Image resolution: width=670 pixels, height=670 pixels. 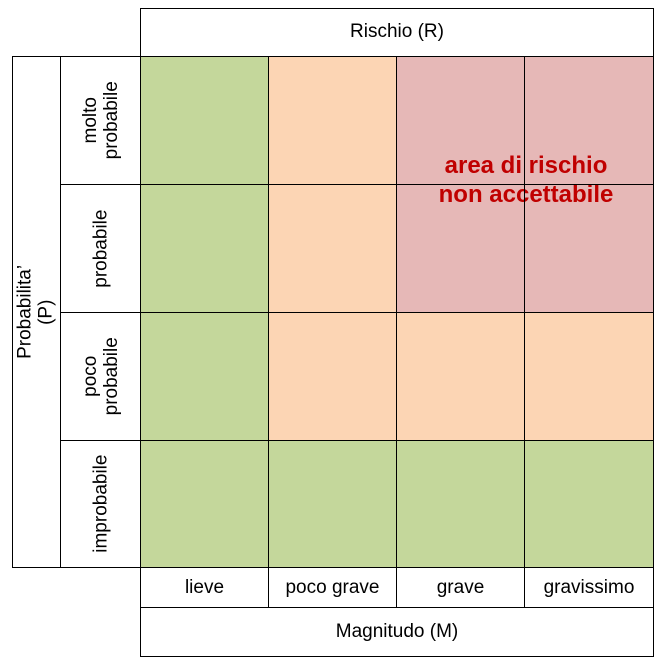 I want to click on y-axis-title-cell: Probabilita’ (P), so click(x=36, y=312).